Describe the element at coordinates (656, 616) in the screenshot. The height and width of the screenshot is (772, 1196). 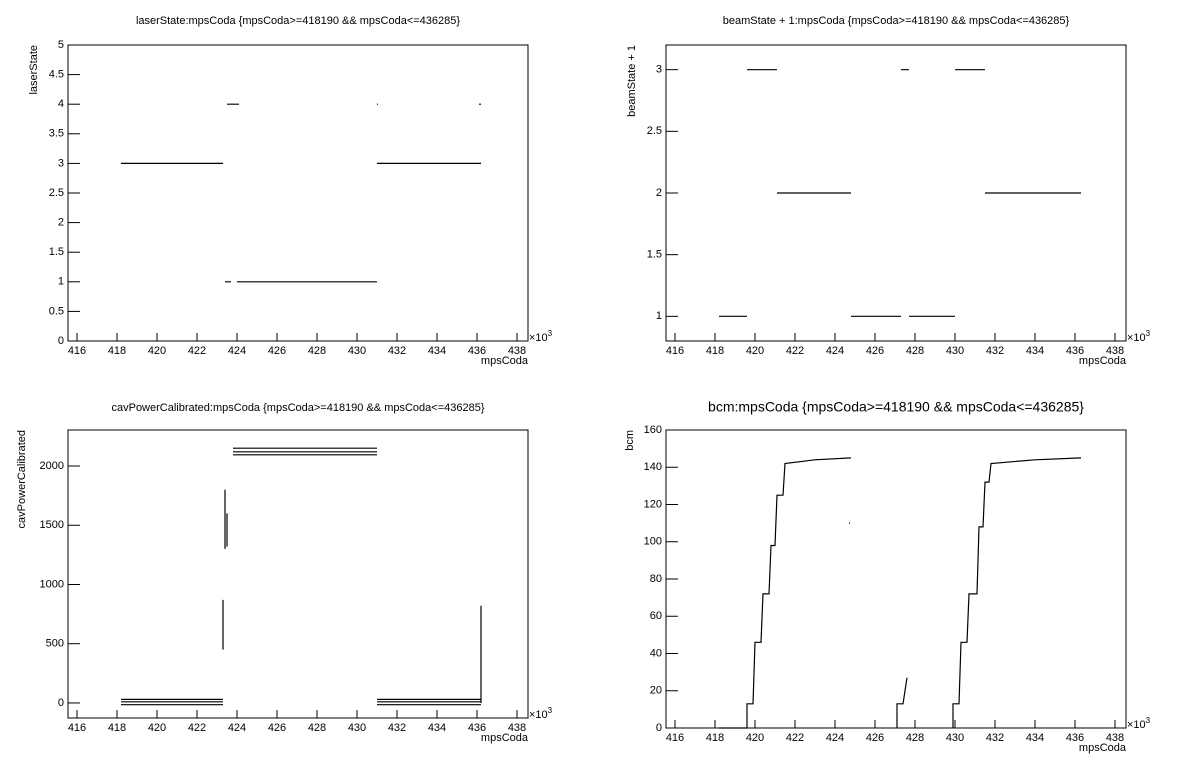
I see `y-tick-label: 60` at that location.